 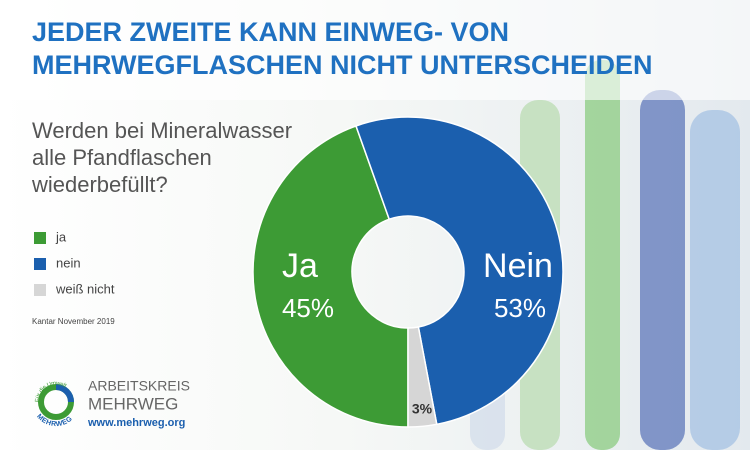 What do you see at coordinates (162, 130) in the screenshot?
I see `question: Werden bei Mineralwasser` at bounding box center [162, 130].